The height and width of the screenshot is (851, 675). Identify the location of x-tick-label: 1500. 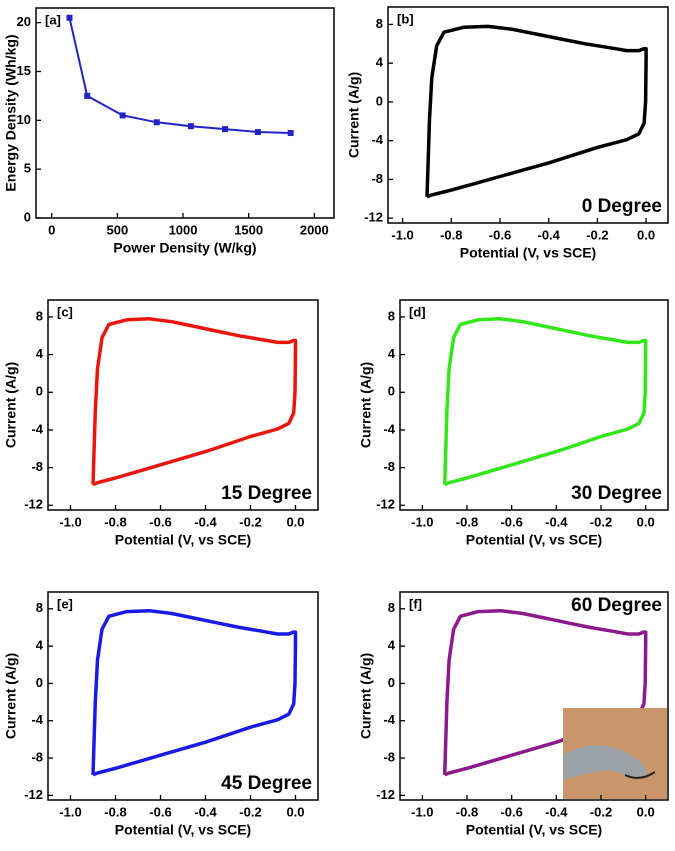
(248, 229).